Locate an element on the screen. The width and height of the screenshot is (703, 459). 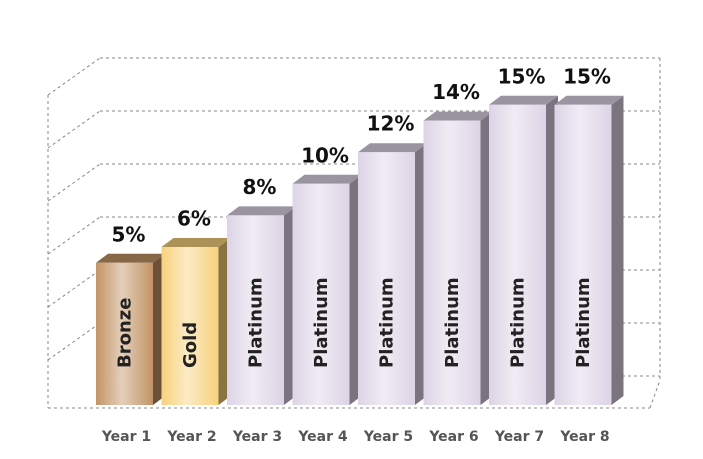
bar-group: Platinum 8% Year 3 is located at coordinates (261, 310).